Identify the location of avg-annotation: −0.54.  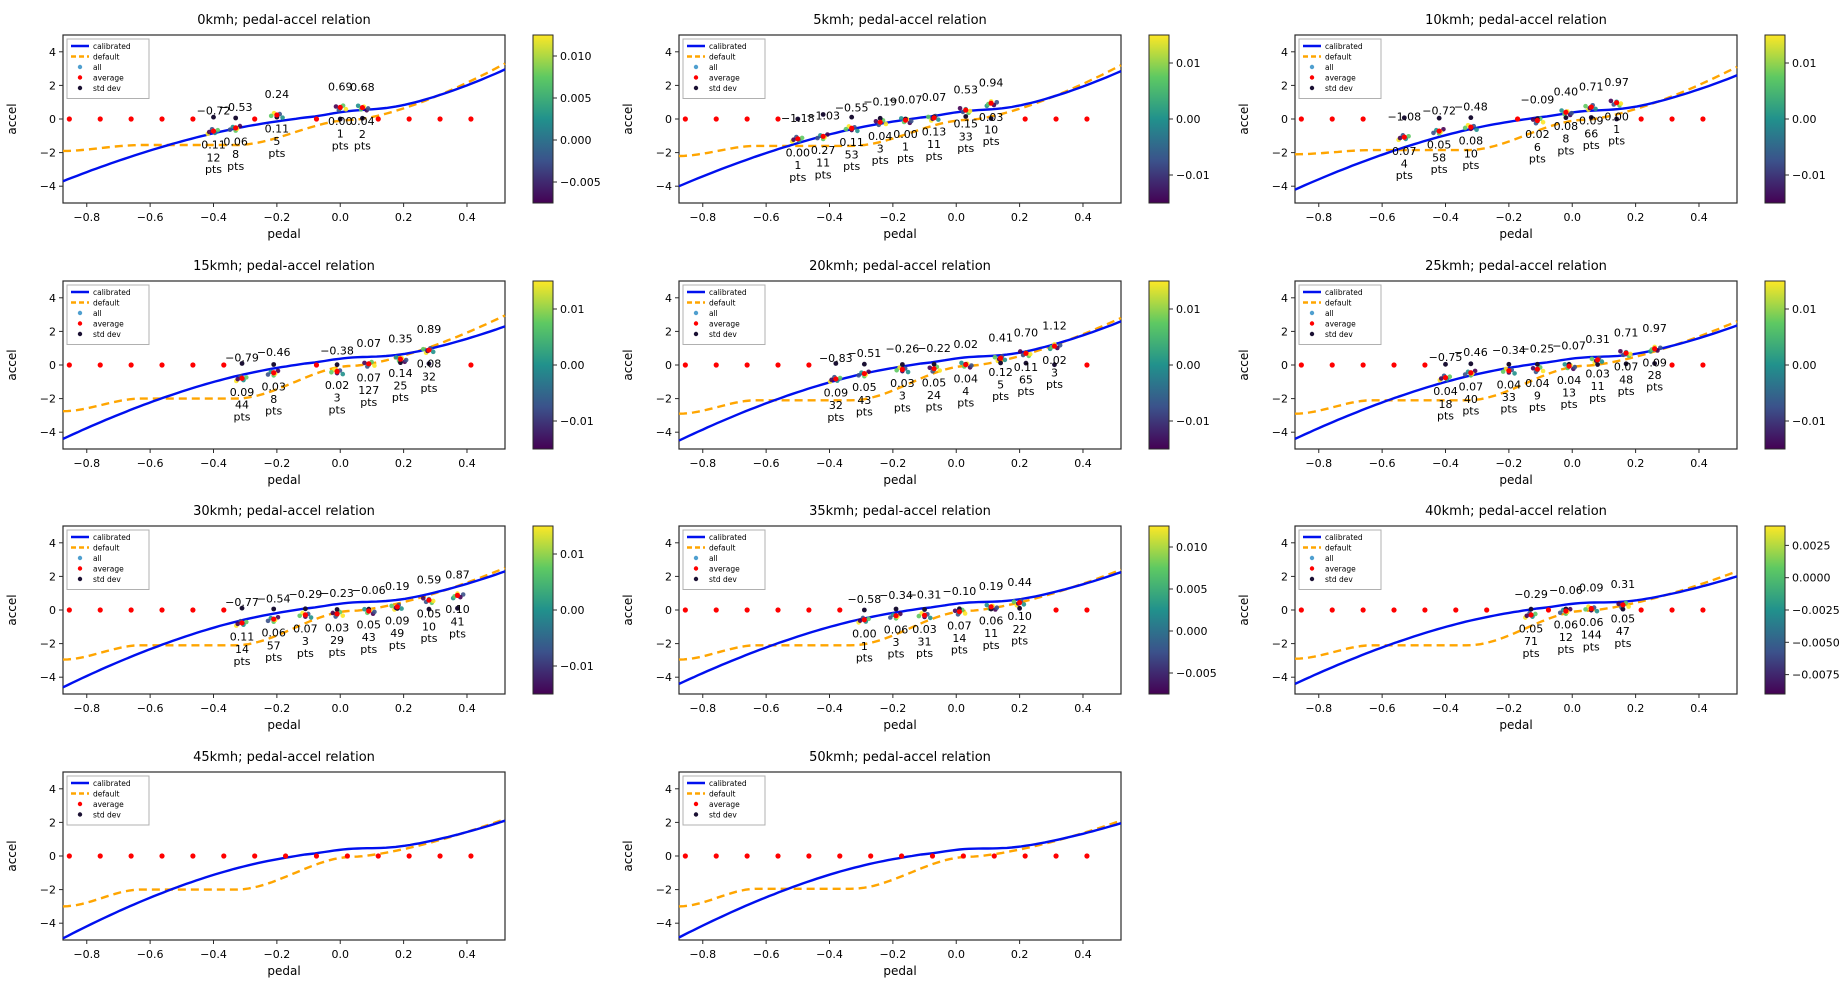
(274, 598).